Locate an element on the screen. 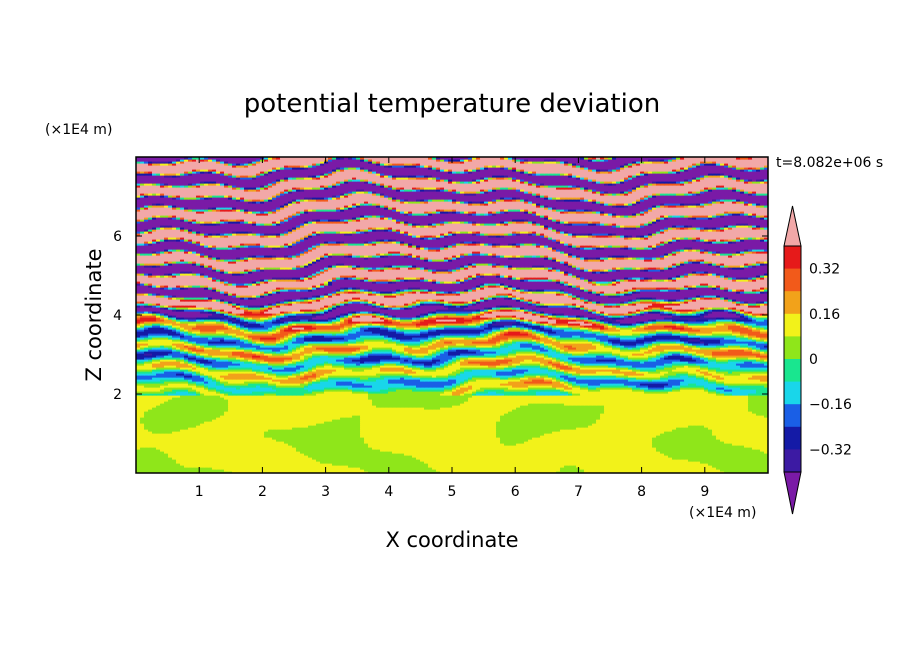 The width and height of the screenshot is (904, 654). time-label: t=8.082e+06 s is located at coordinates (829, 163).